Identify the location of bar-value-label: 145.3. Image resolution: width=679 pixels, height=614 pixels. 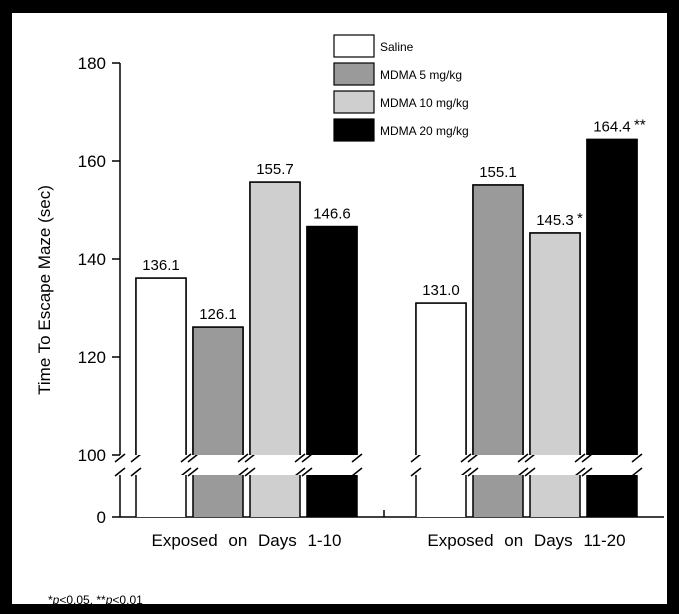
(555, 220).